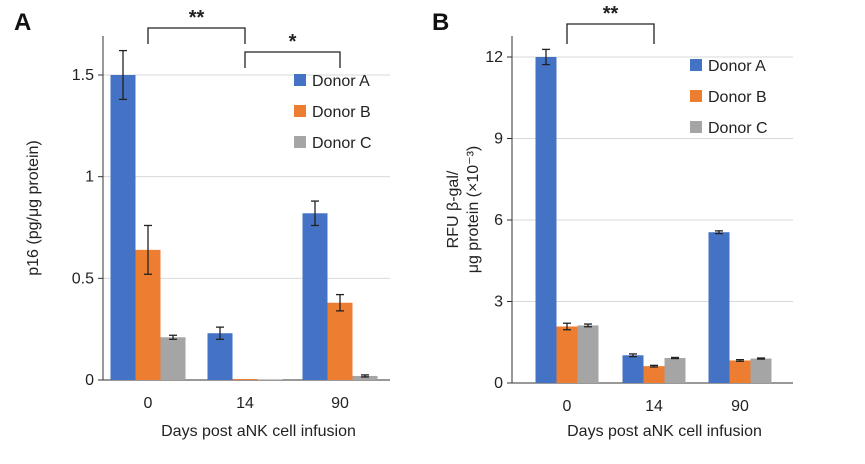 This screenshot has width=865, height=464. Describe the element at coordinates (293, 42) in the screenshot. I see `significance-label: *` at that location.